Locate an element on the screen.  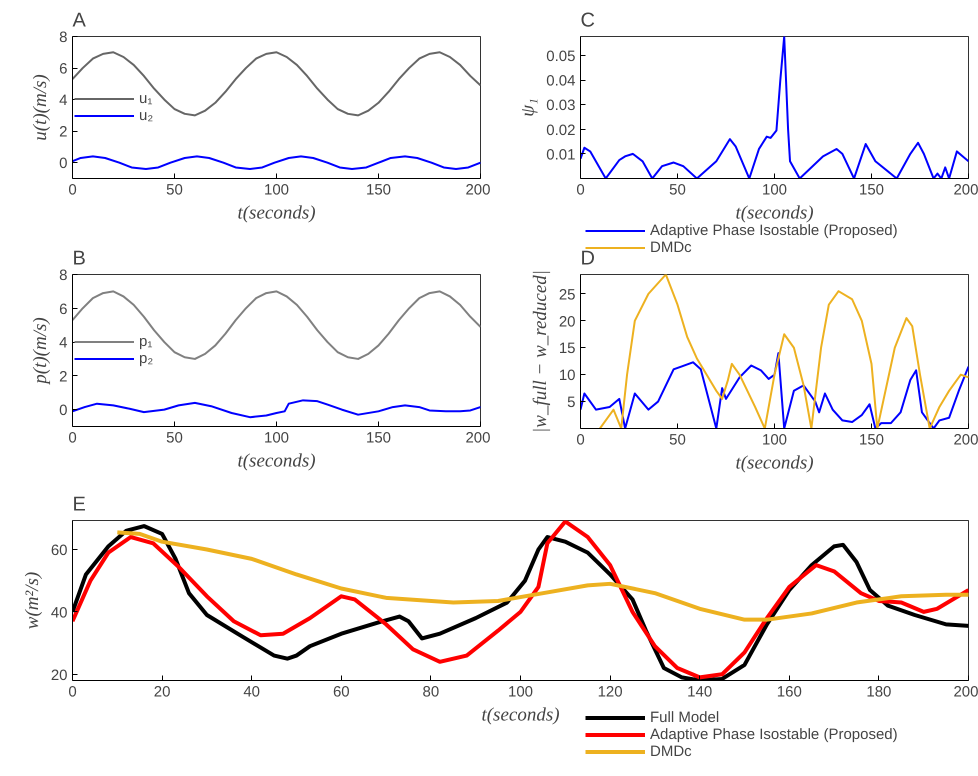
x-tick-label: 120 is located at coordinates (610, 692).